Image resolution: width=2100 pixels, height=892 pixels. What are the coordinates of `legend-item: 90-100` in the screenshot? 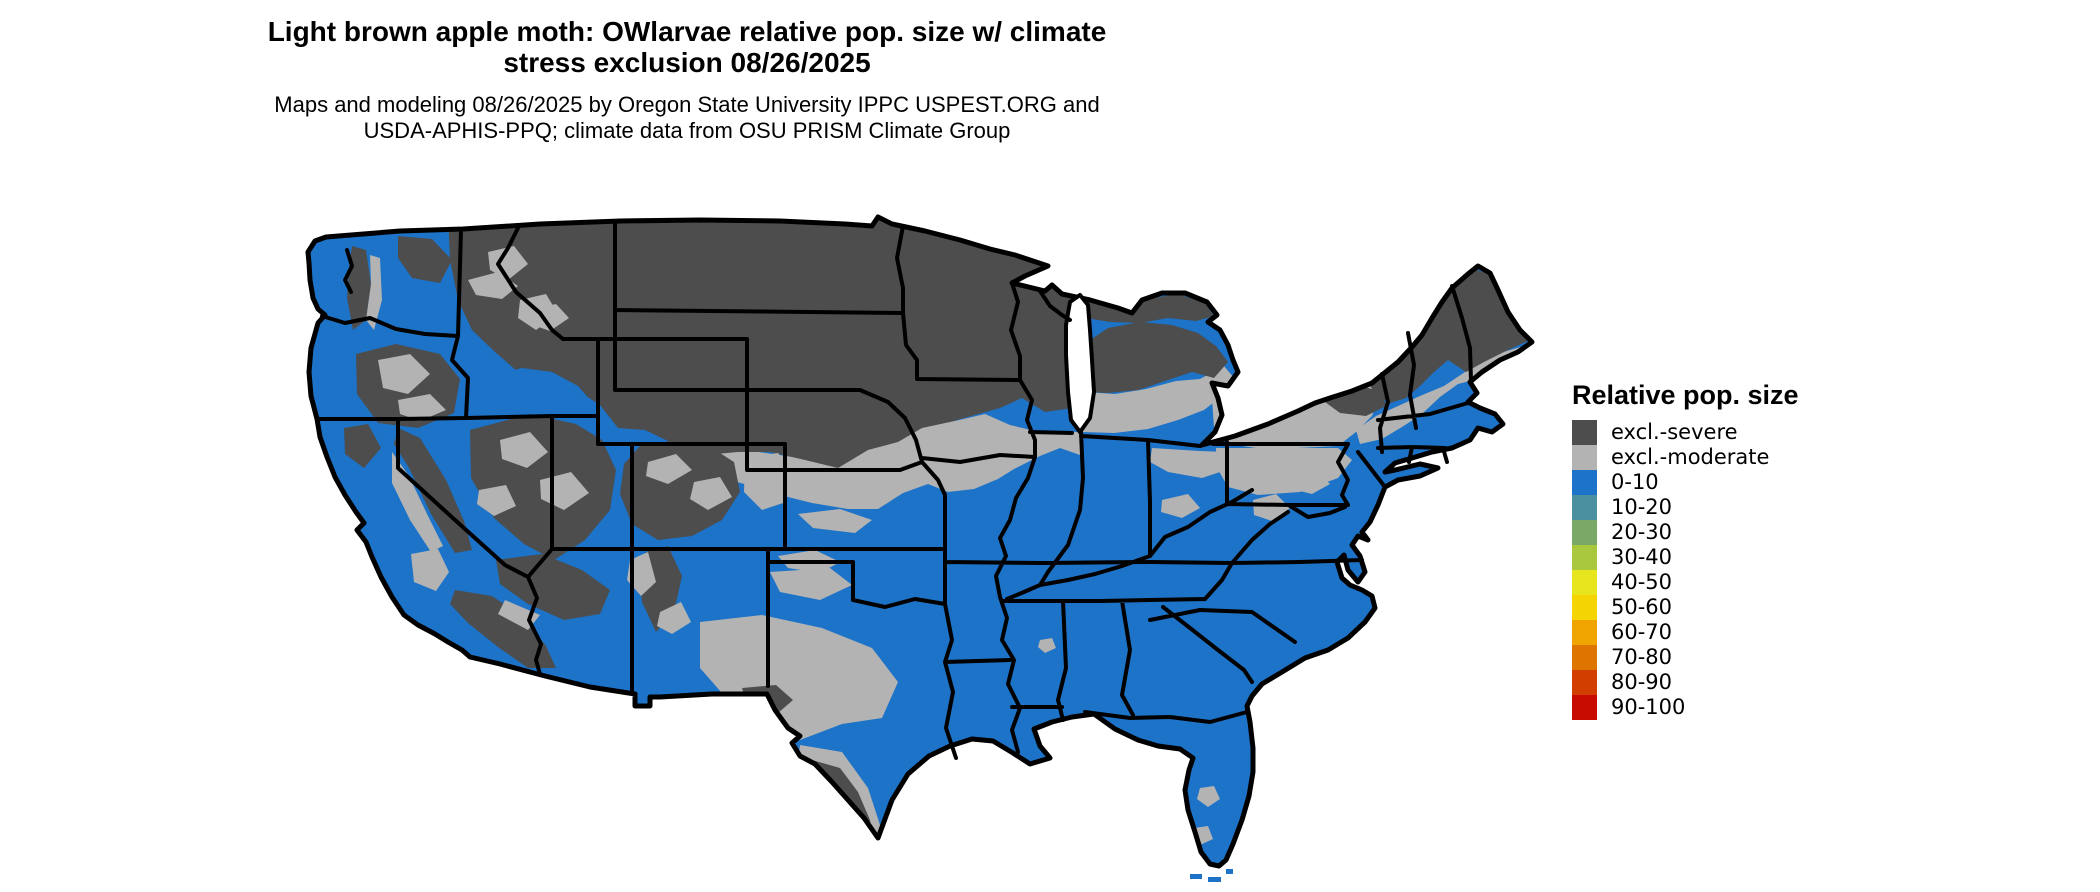 It's located at (1702, 707).